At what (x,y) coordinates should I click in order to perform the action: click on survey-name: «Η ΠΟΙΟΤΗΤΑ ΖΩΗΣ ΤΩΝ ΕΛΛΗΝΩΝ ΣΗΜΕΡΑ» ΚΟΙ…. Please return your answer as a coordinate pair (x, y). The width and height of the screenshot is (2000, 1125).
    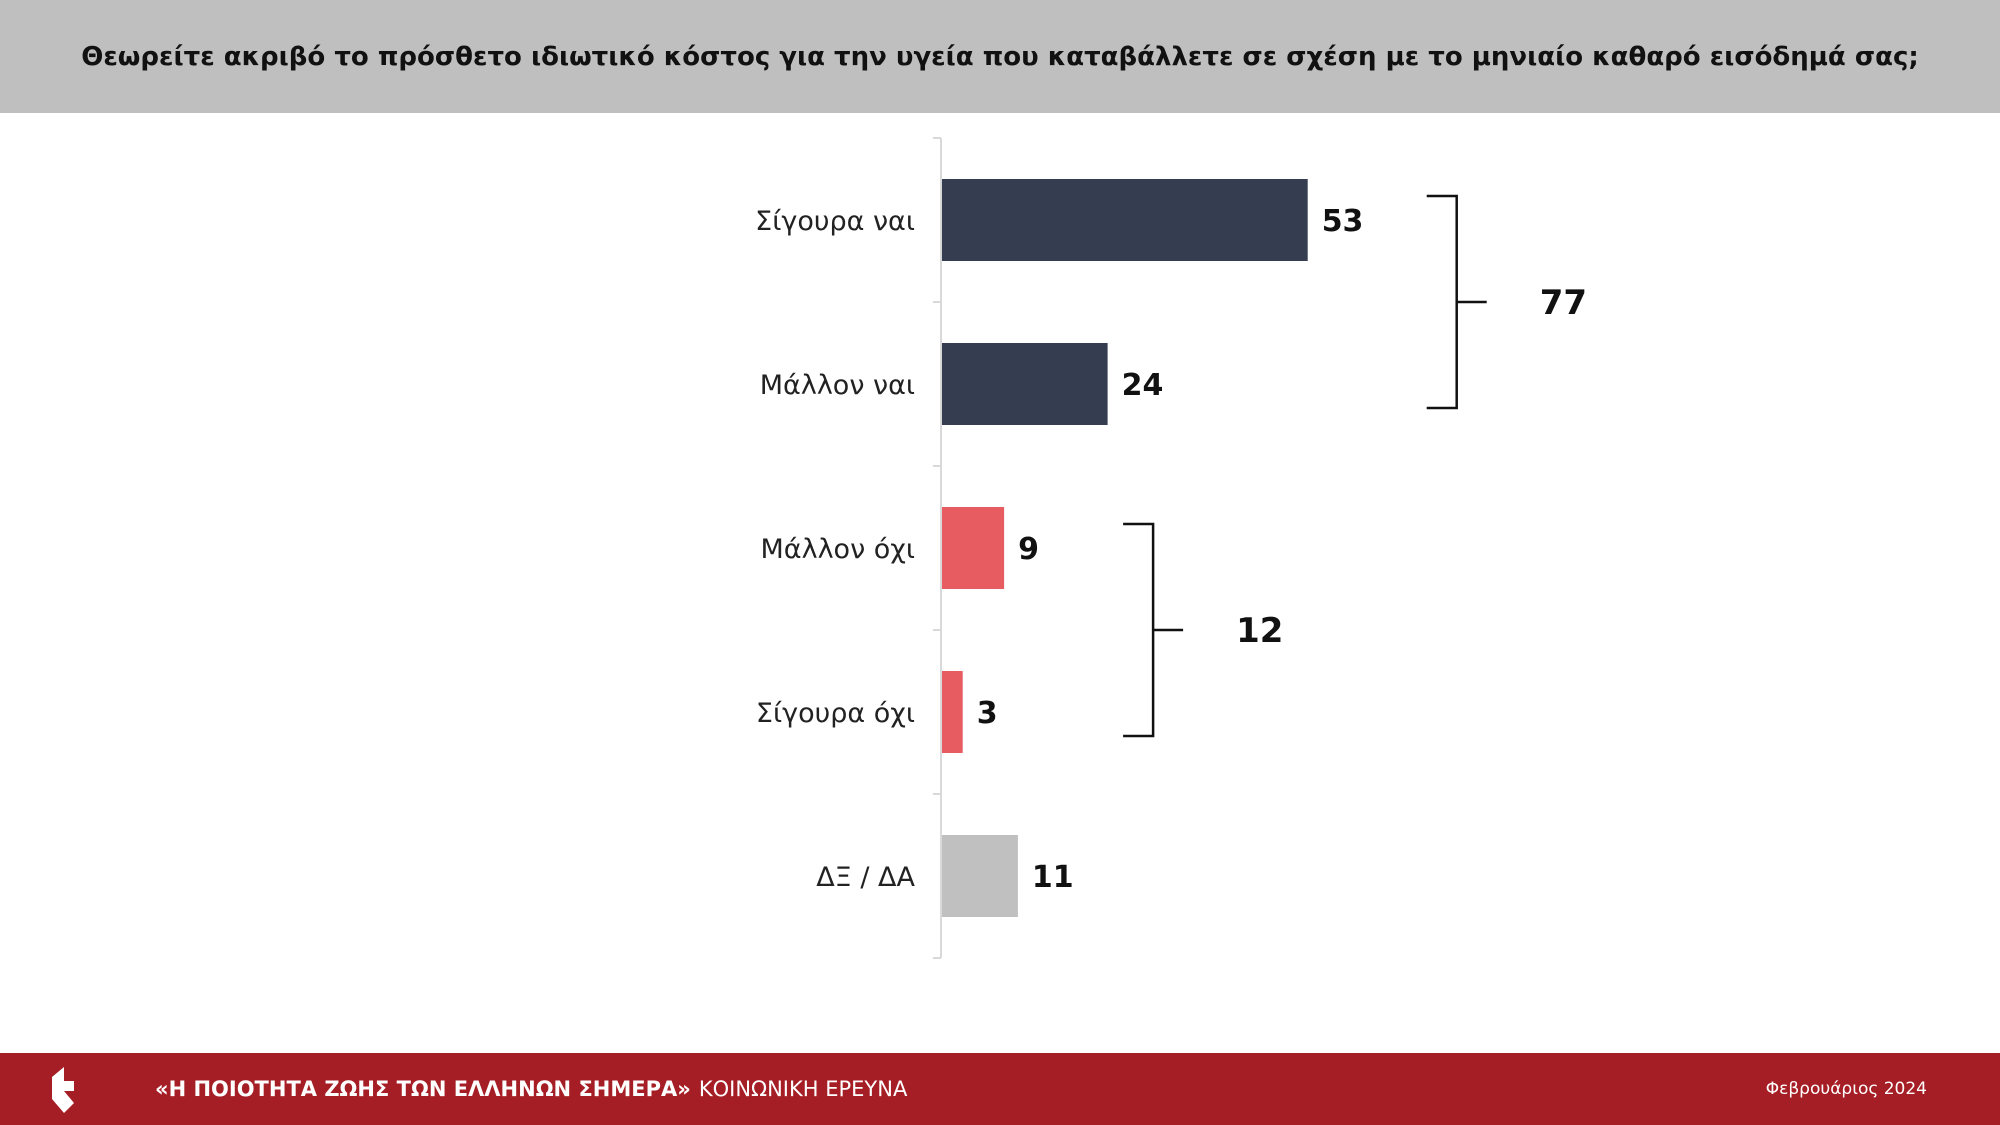
    Looking at the image, I should click on (531, 1089).